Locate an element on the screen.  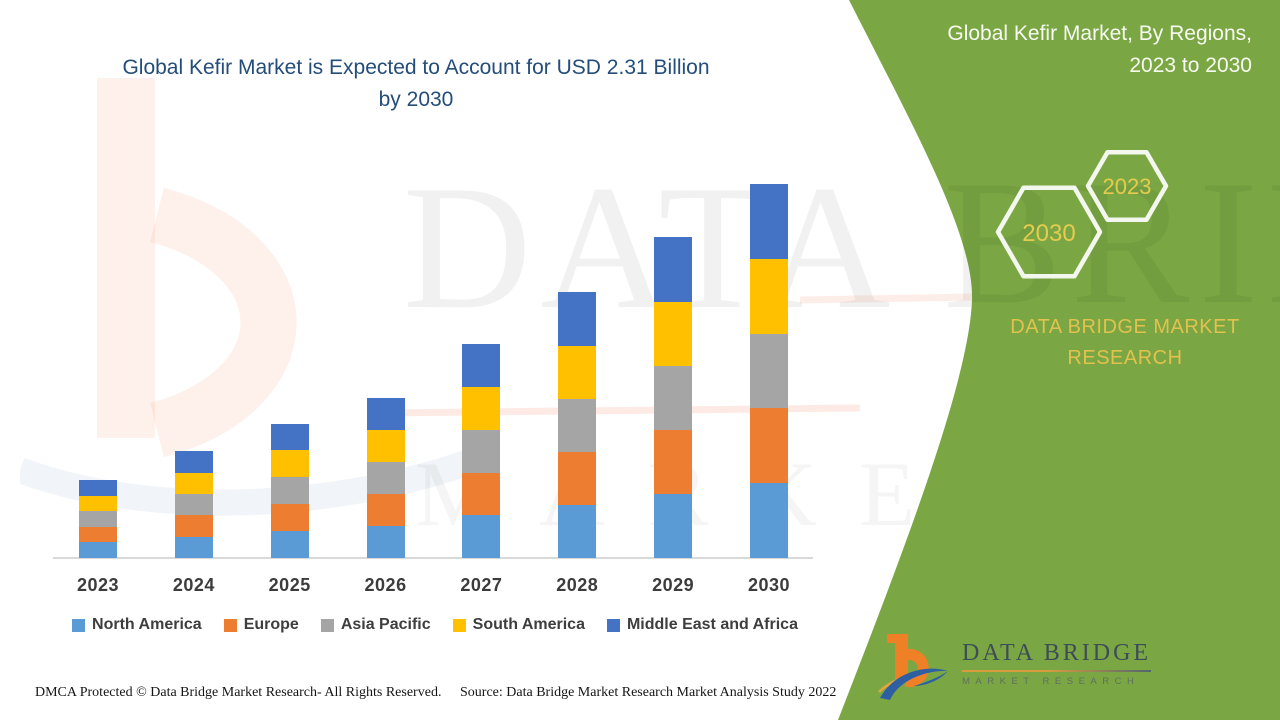
legend-item-europe: Europe is located at coordinates (261, 625).